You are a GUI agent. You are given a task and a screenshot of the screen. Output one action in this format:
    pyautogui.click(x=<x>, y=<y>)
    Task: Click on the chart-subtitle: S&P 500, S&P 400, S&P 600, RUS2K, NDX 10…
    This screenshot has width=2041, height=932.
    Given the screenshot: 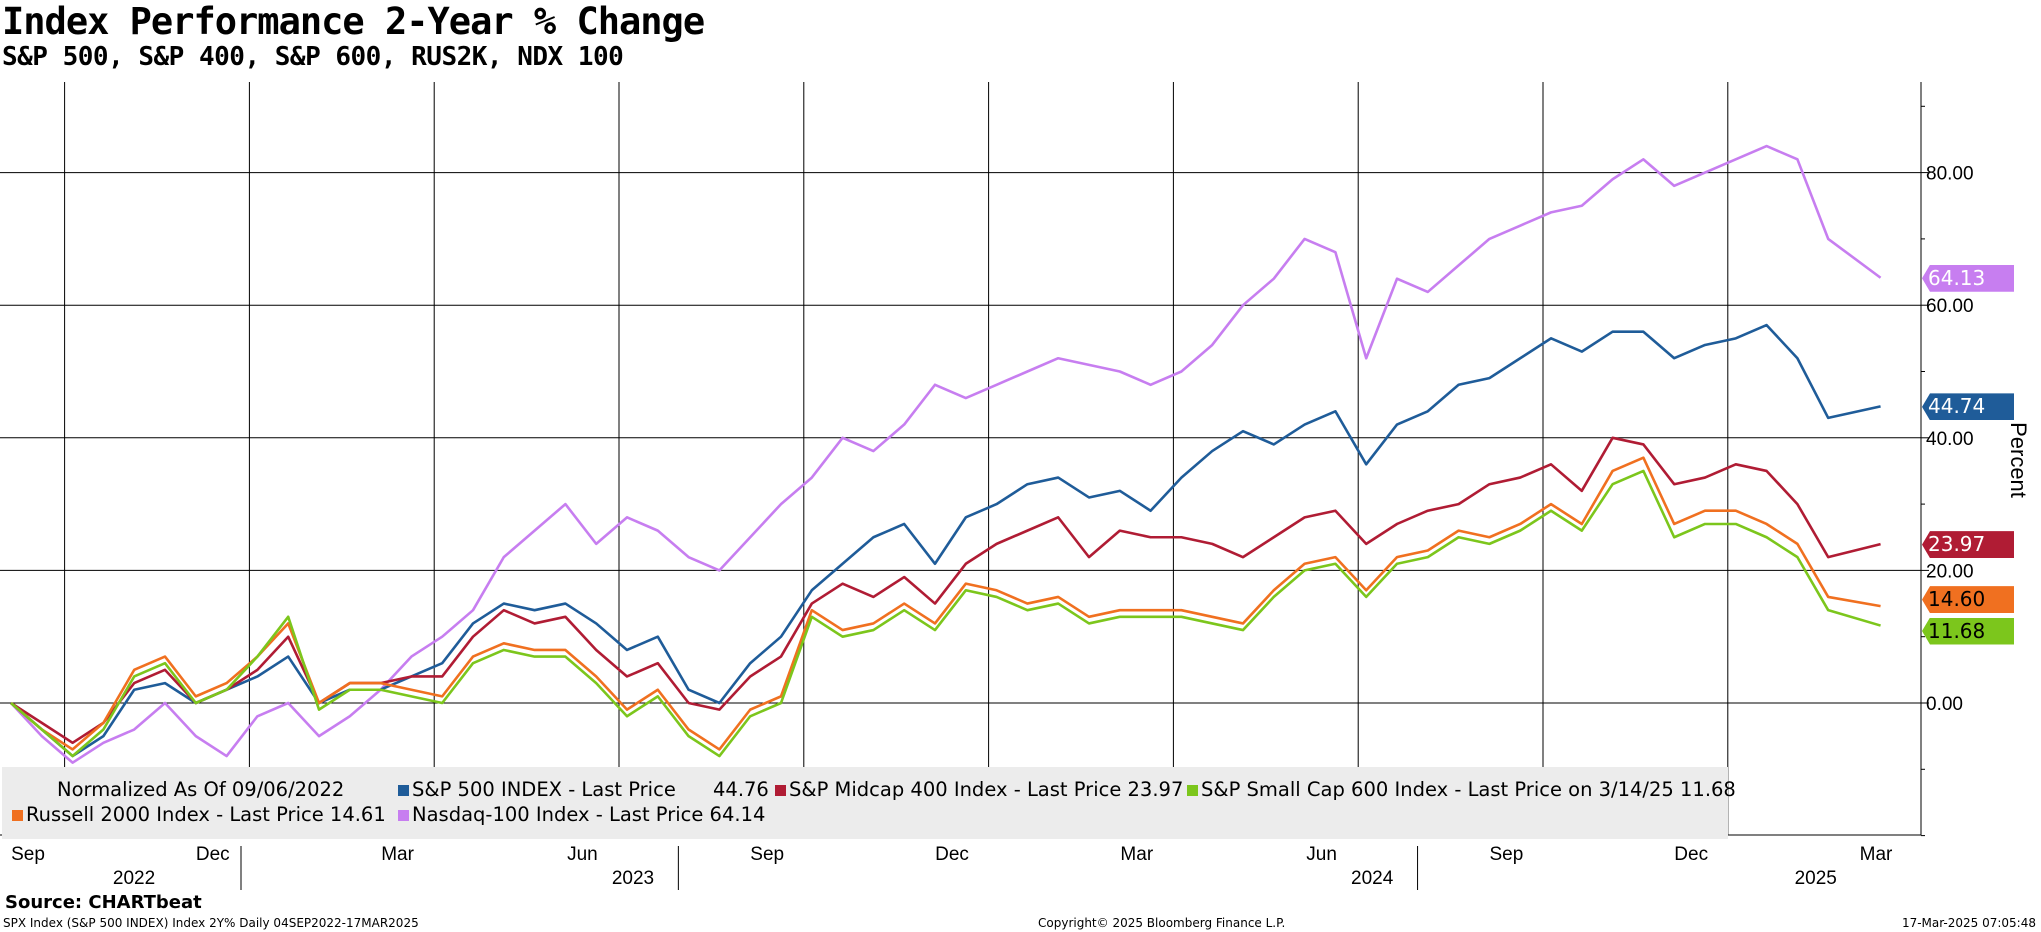 What is the action you would take?
    pyautogui.click(x=313, y=57)
    